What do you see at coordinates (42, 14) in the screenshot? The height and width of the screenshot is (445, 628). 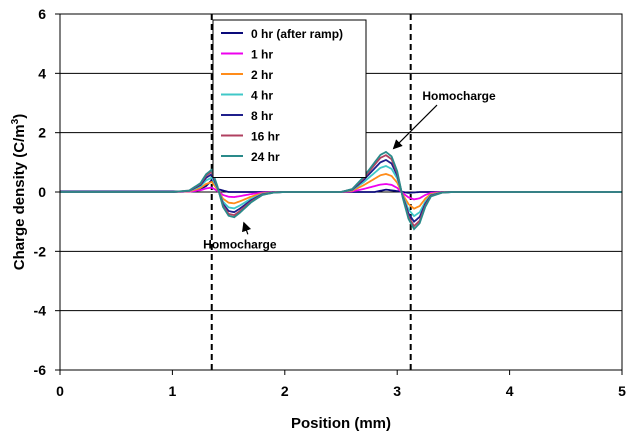 I see `y-tick-label: 6` at bounding box center [42, 14].